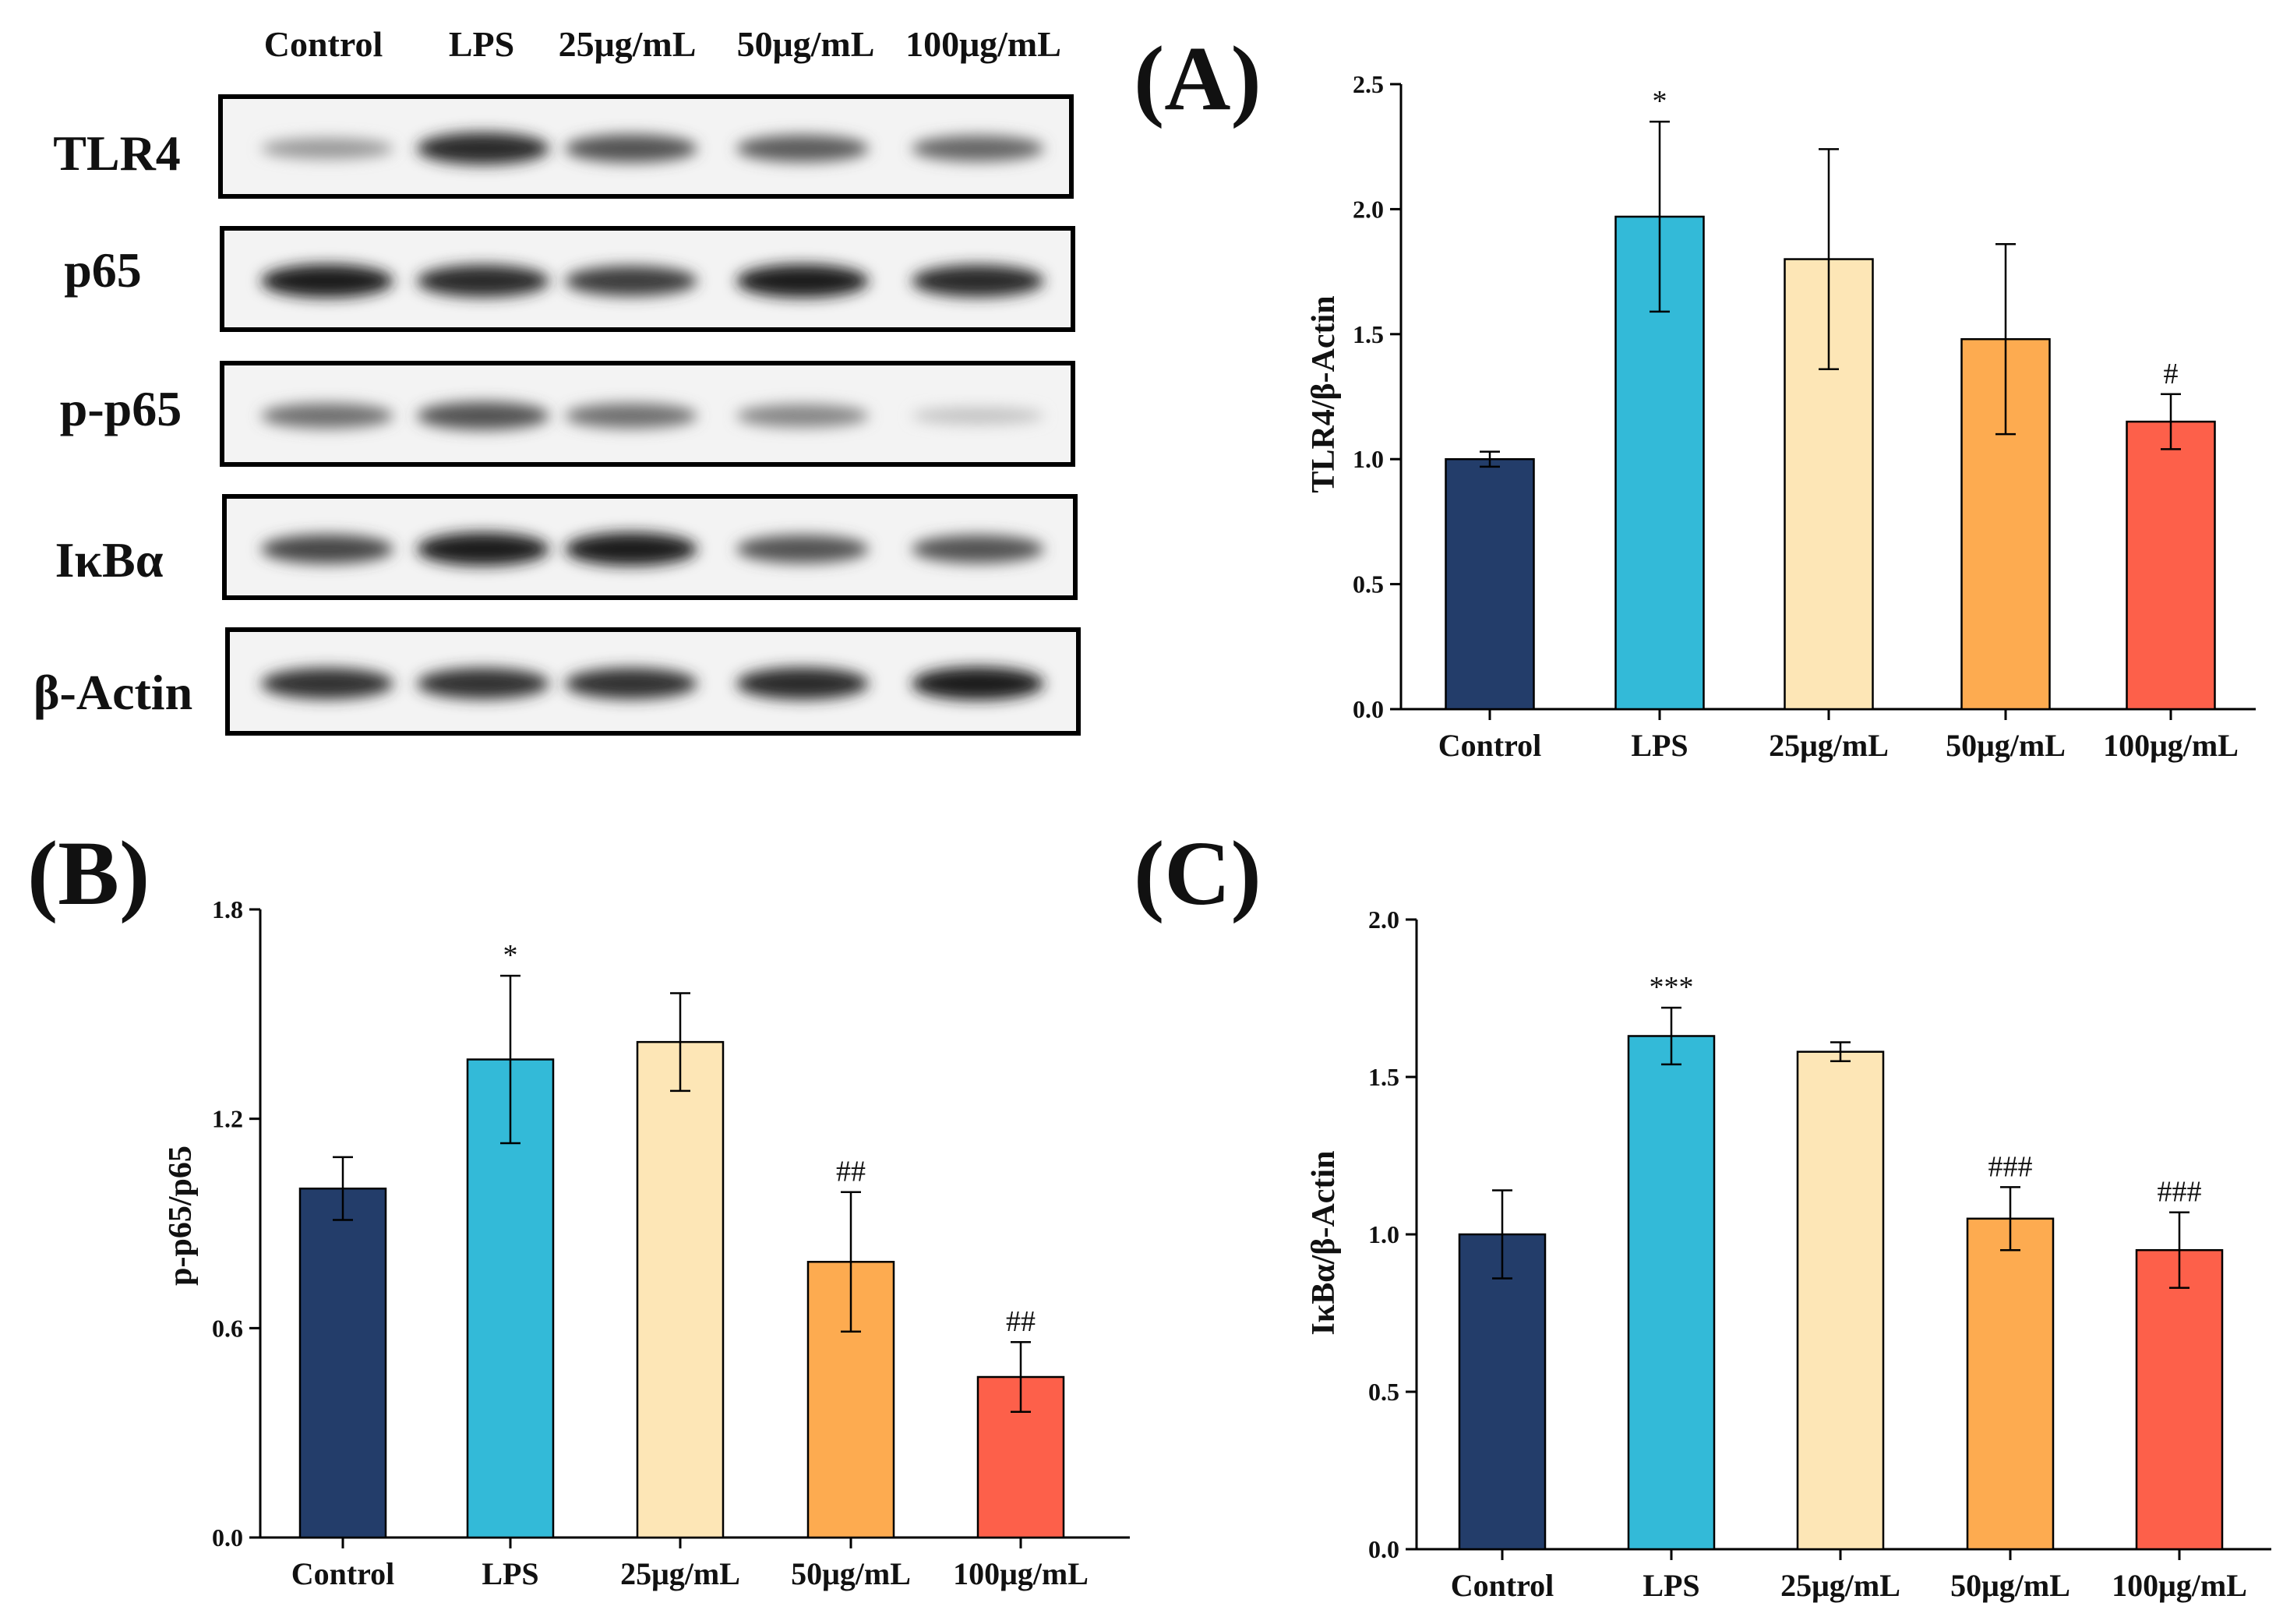 This screenshot has height=1624, width=2283. I want to click on y-axis-label-b: p-p65/p65, so click(181, 1216).